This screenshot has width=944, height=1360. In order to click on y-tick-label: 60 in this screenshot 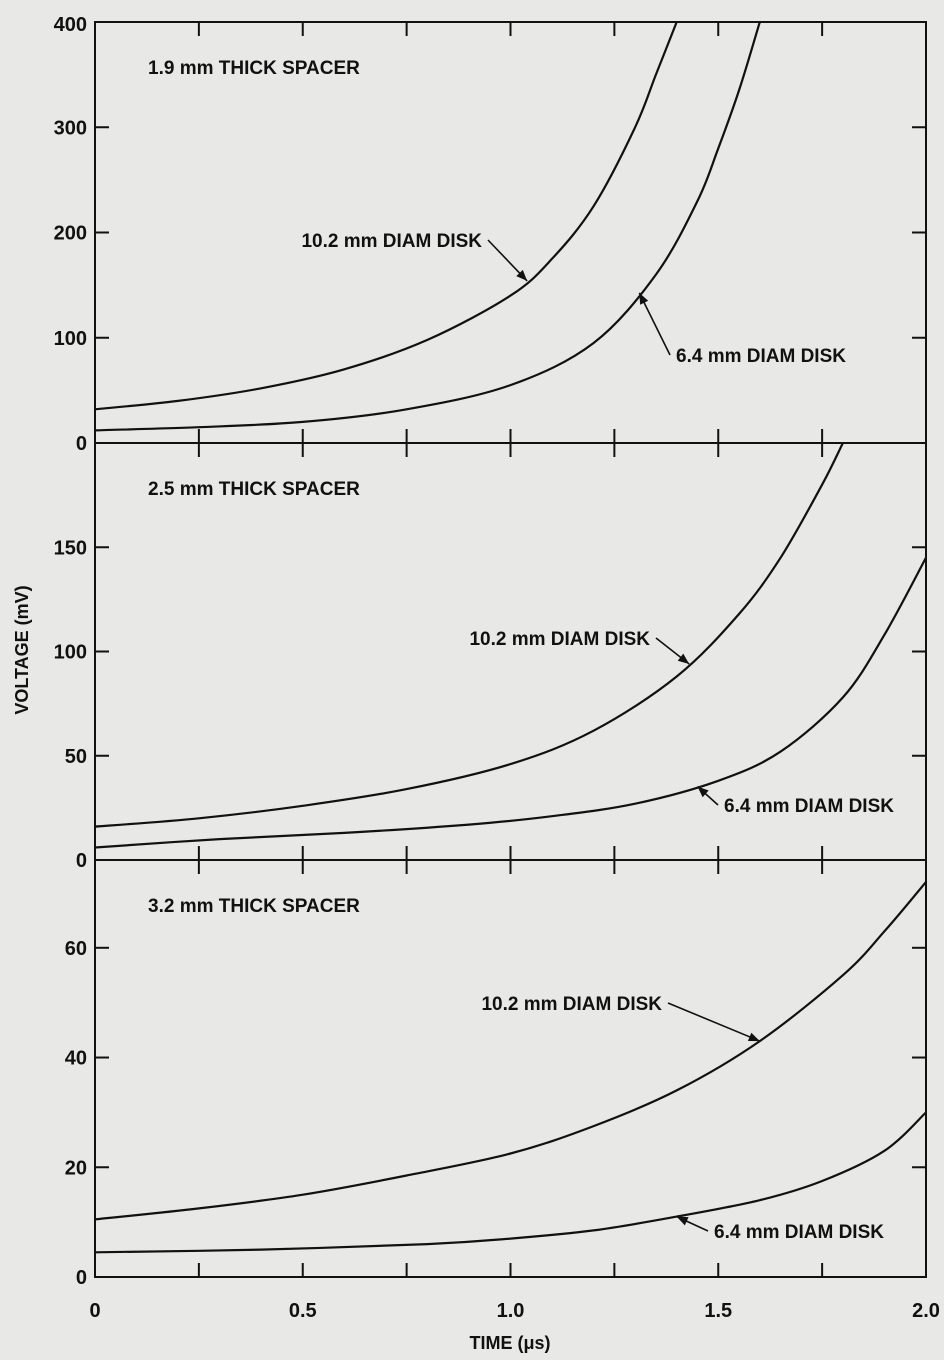, I will do `click(76, 949)`.